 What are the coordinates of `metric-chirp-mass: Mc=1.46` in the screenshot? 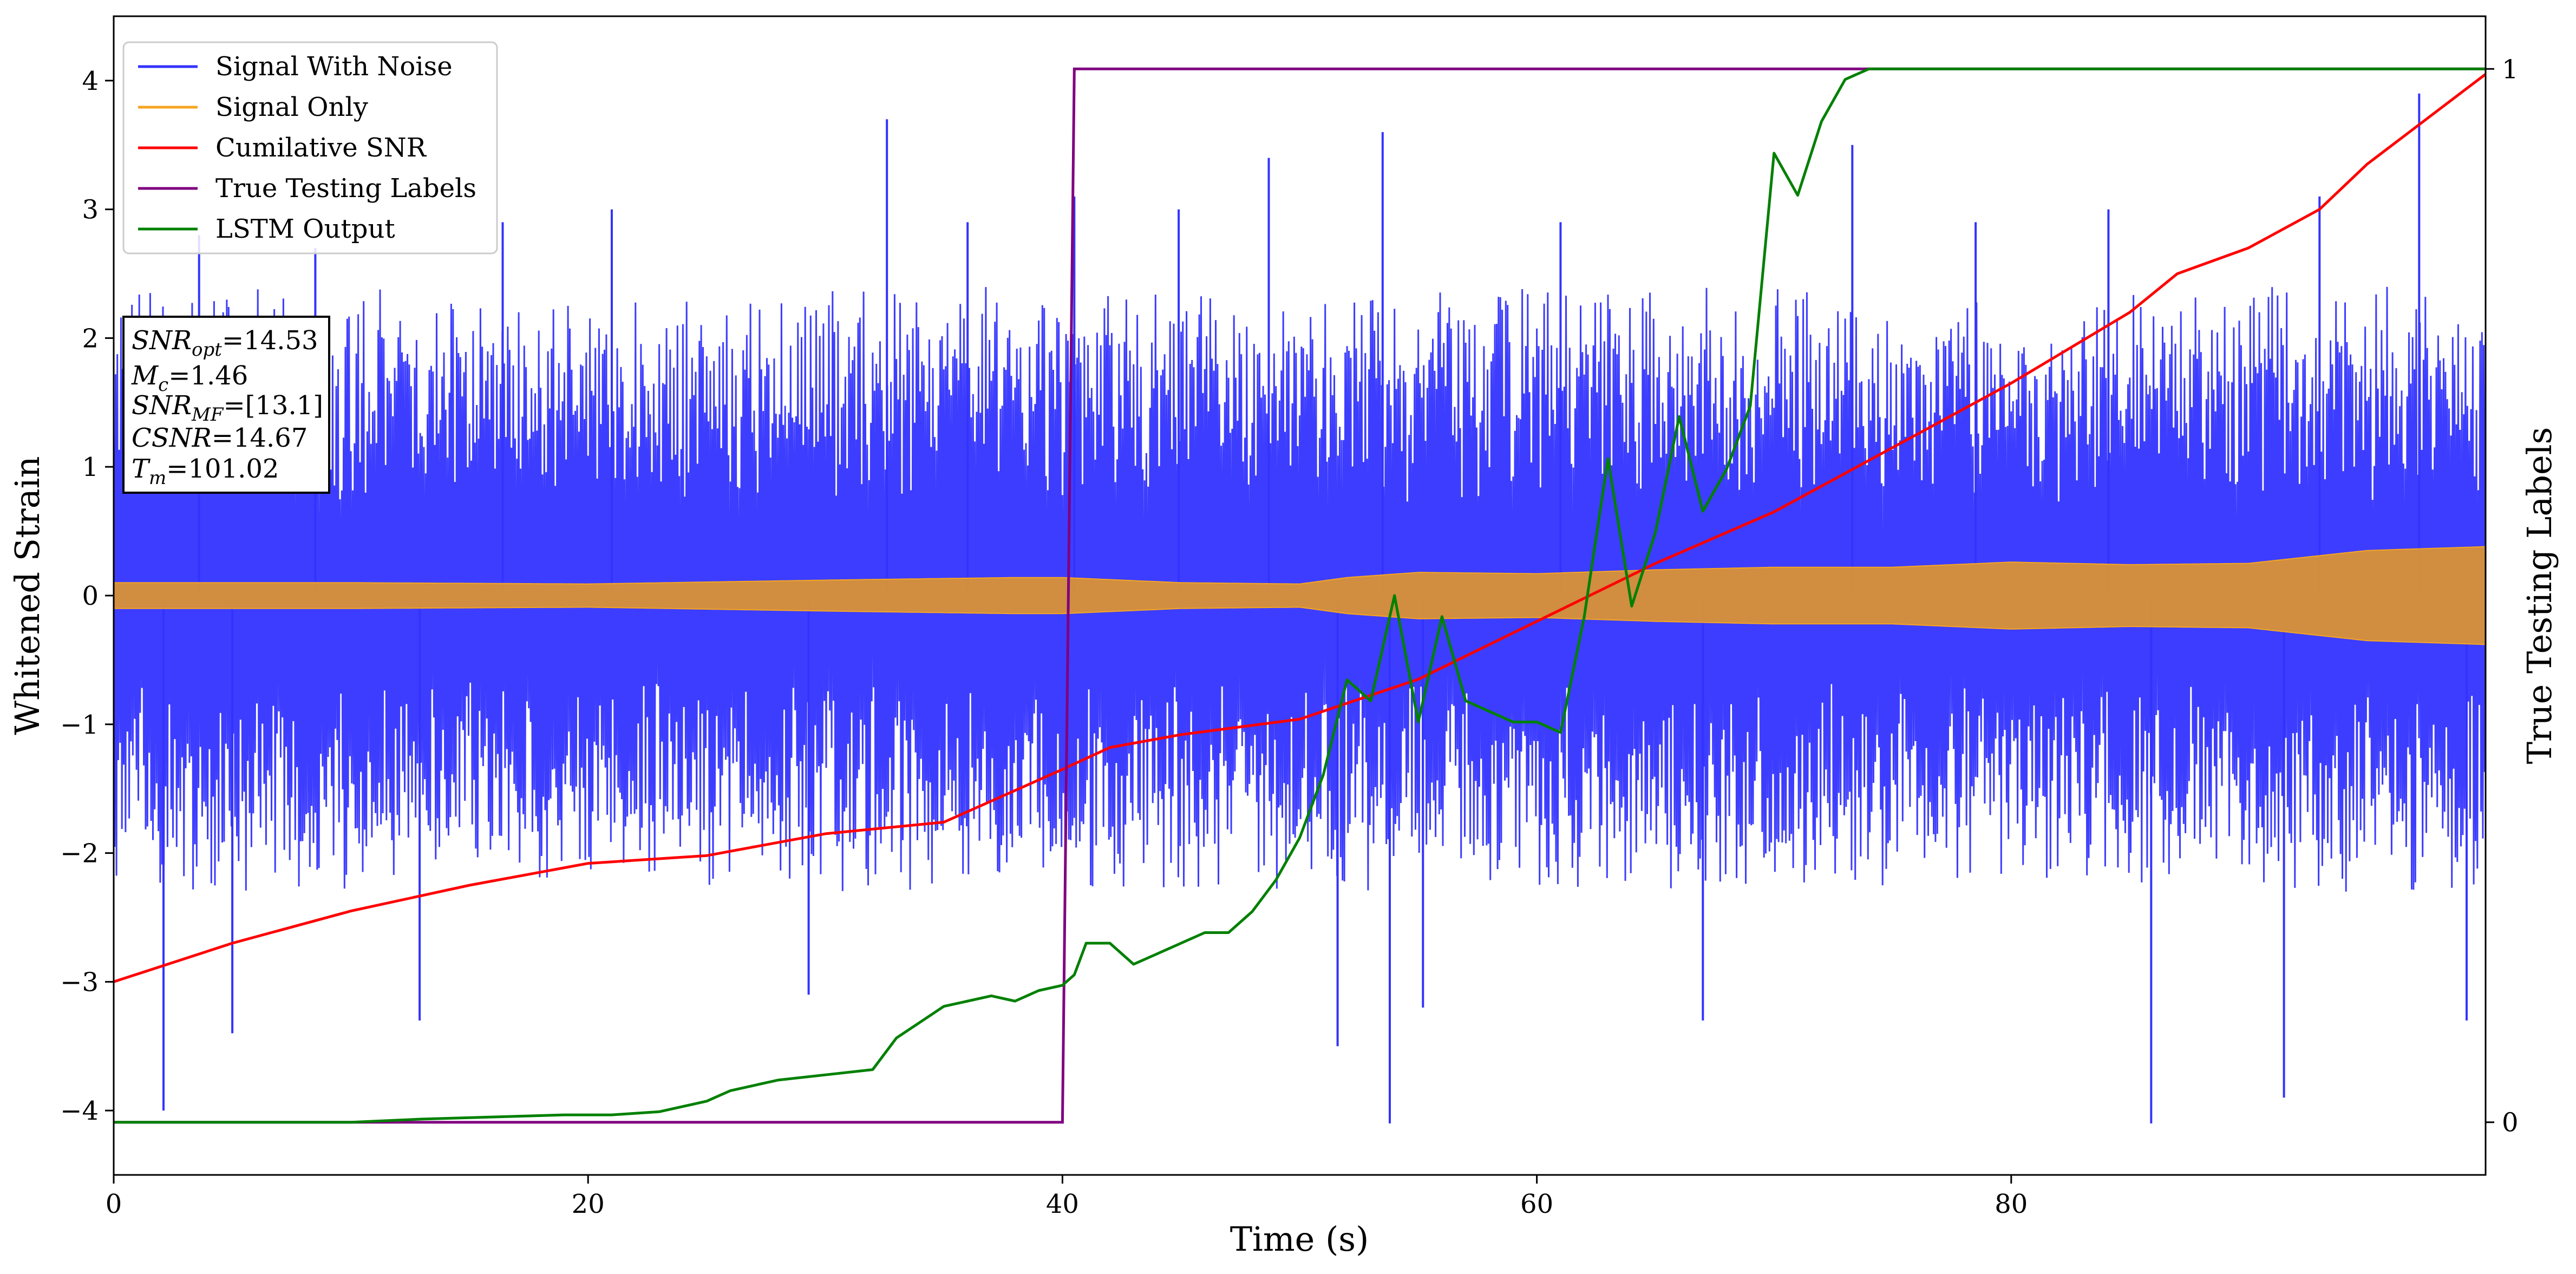 It's located at (190, 378).